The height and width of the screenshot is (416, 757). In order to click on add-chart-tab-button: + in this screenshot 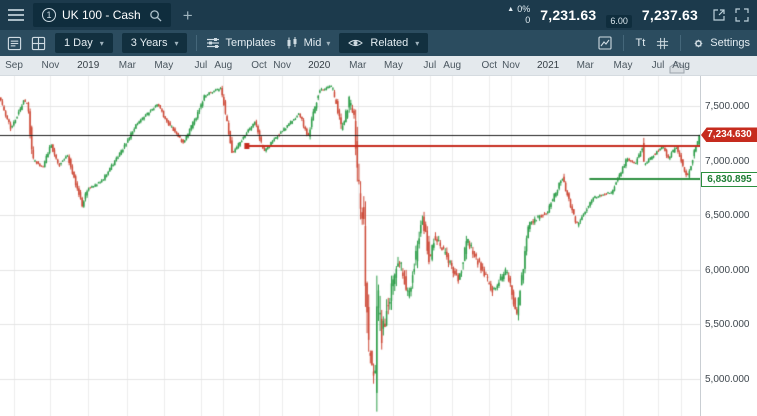, I will do `click(187, 15)`.